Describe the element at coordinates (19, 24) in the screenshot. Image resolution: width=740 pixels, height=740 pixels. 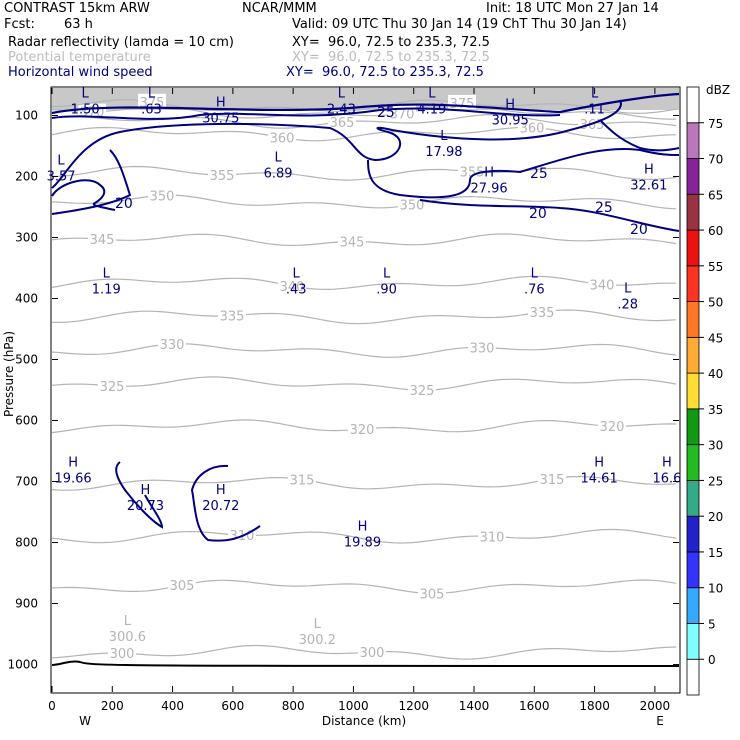
I see `fcst-label: Fcst:` at that location.